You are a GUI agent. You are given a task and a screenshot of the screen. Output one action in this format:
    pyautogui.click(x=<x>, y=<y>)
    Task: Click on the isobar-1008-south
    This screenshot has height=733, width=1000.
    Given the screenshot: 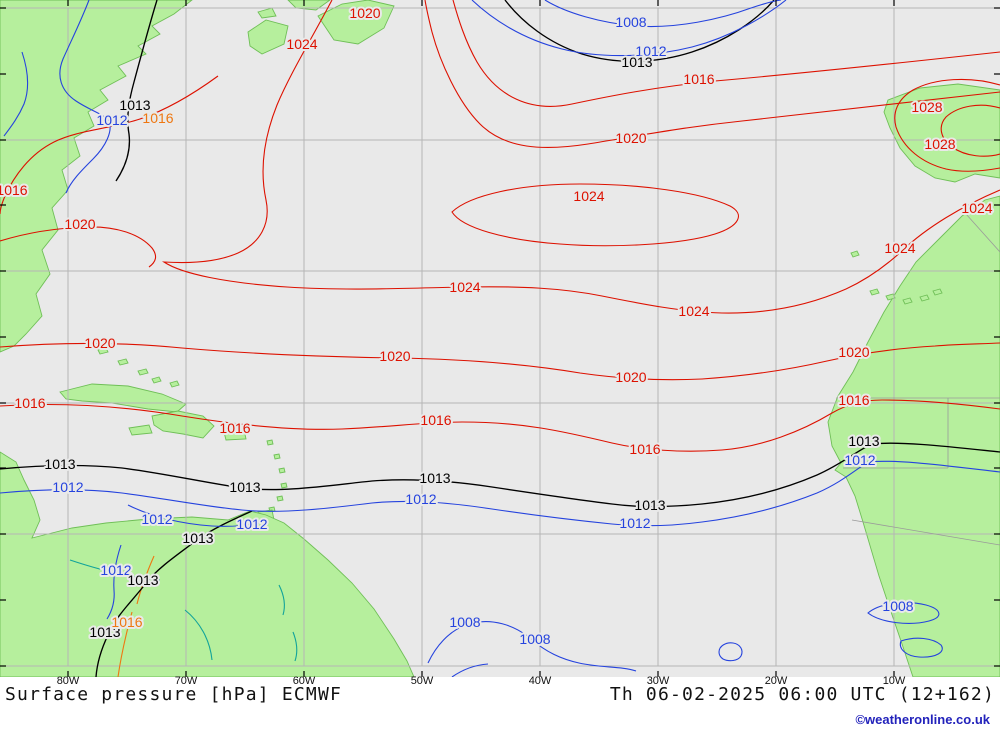 What is the action you would take?
    pyautogui.click(x=532, y=646)
    